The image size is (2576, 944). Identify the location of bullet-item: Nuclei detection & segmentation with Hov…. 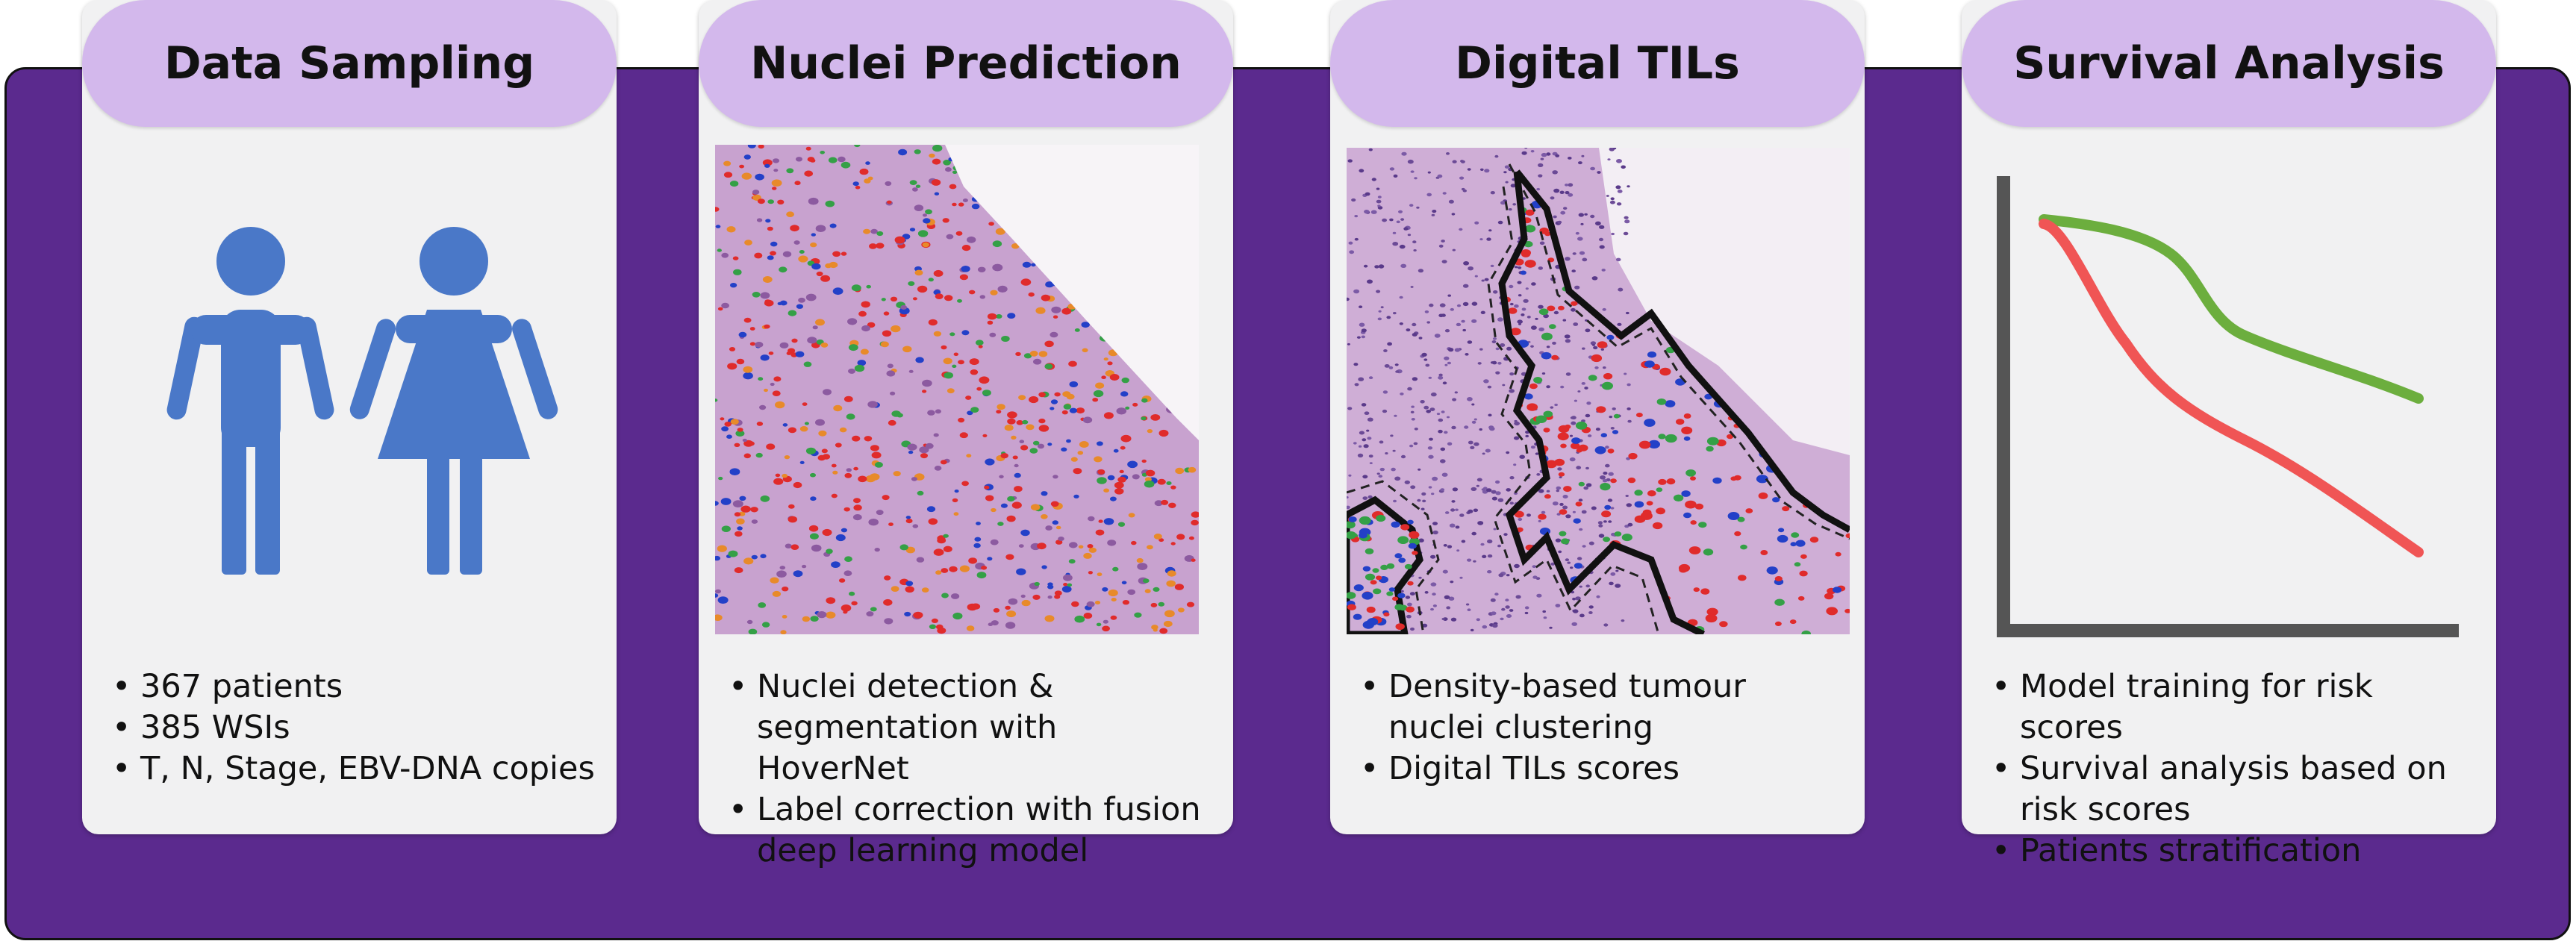
(972, 728).